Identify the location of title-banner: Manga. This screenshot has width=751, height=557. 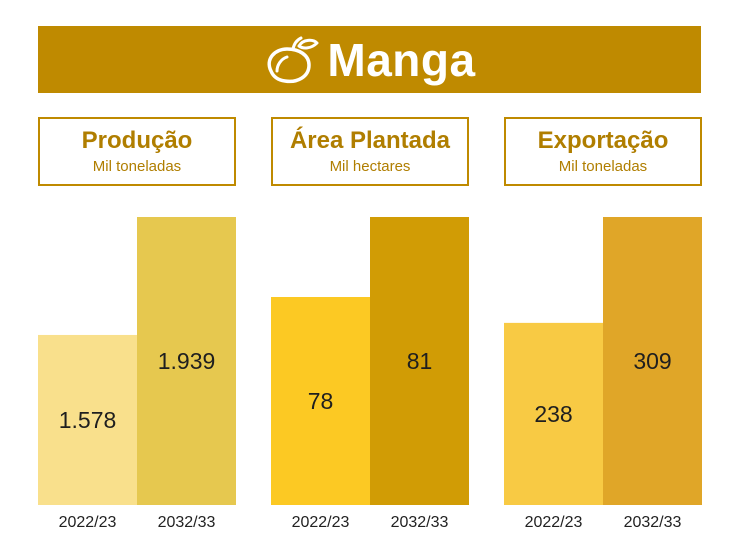
(369, 59).